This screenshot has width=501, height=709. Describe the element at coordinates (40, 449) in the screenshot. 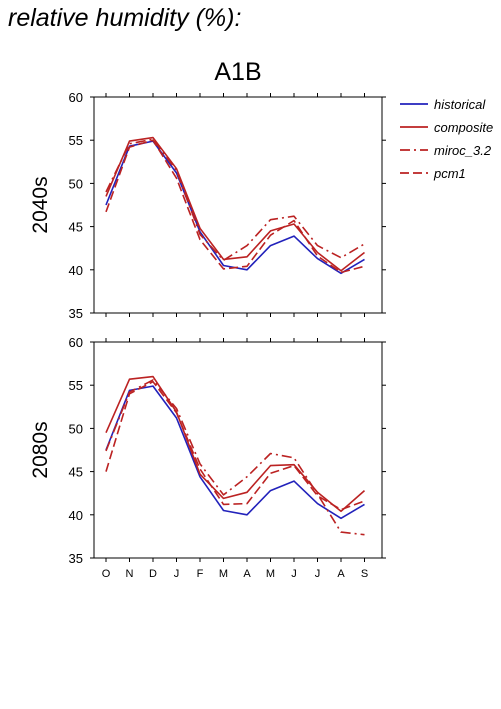

I see `panel-label-2080s: 2080s` at that location.